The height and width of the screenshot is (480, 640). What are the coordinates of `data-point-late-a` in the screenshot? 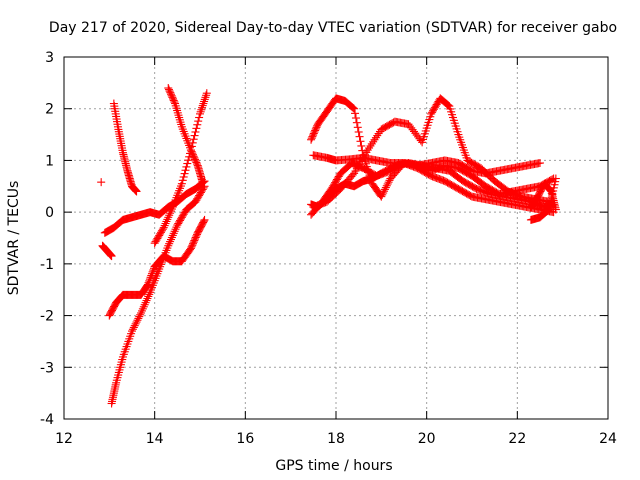 It's located at (540, 163).